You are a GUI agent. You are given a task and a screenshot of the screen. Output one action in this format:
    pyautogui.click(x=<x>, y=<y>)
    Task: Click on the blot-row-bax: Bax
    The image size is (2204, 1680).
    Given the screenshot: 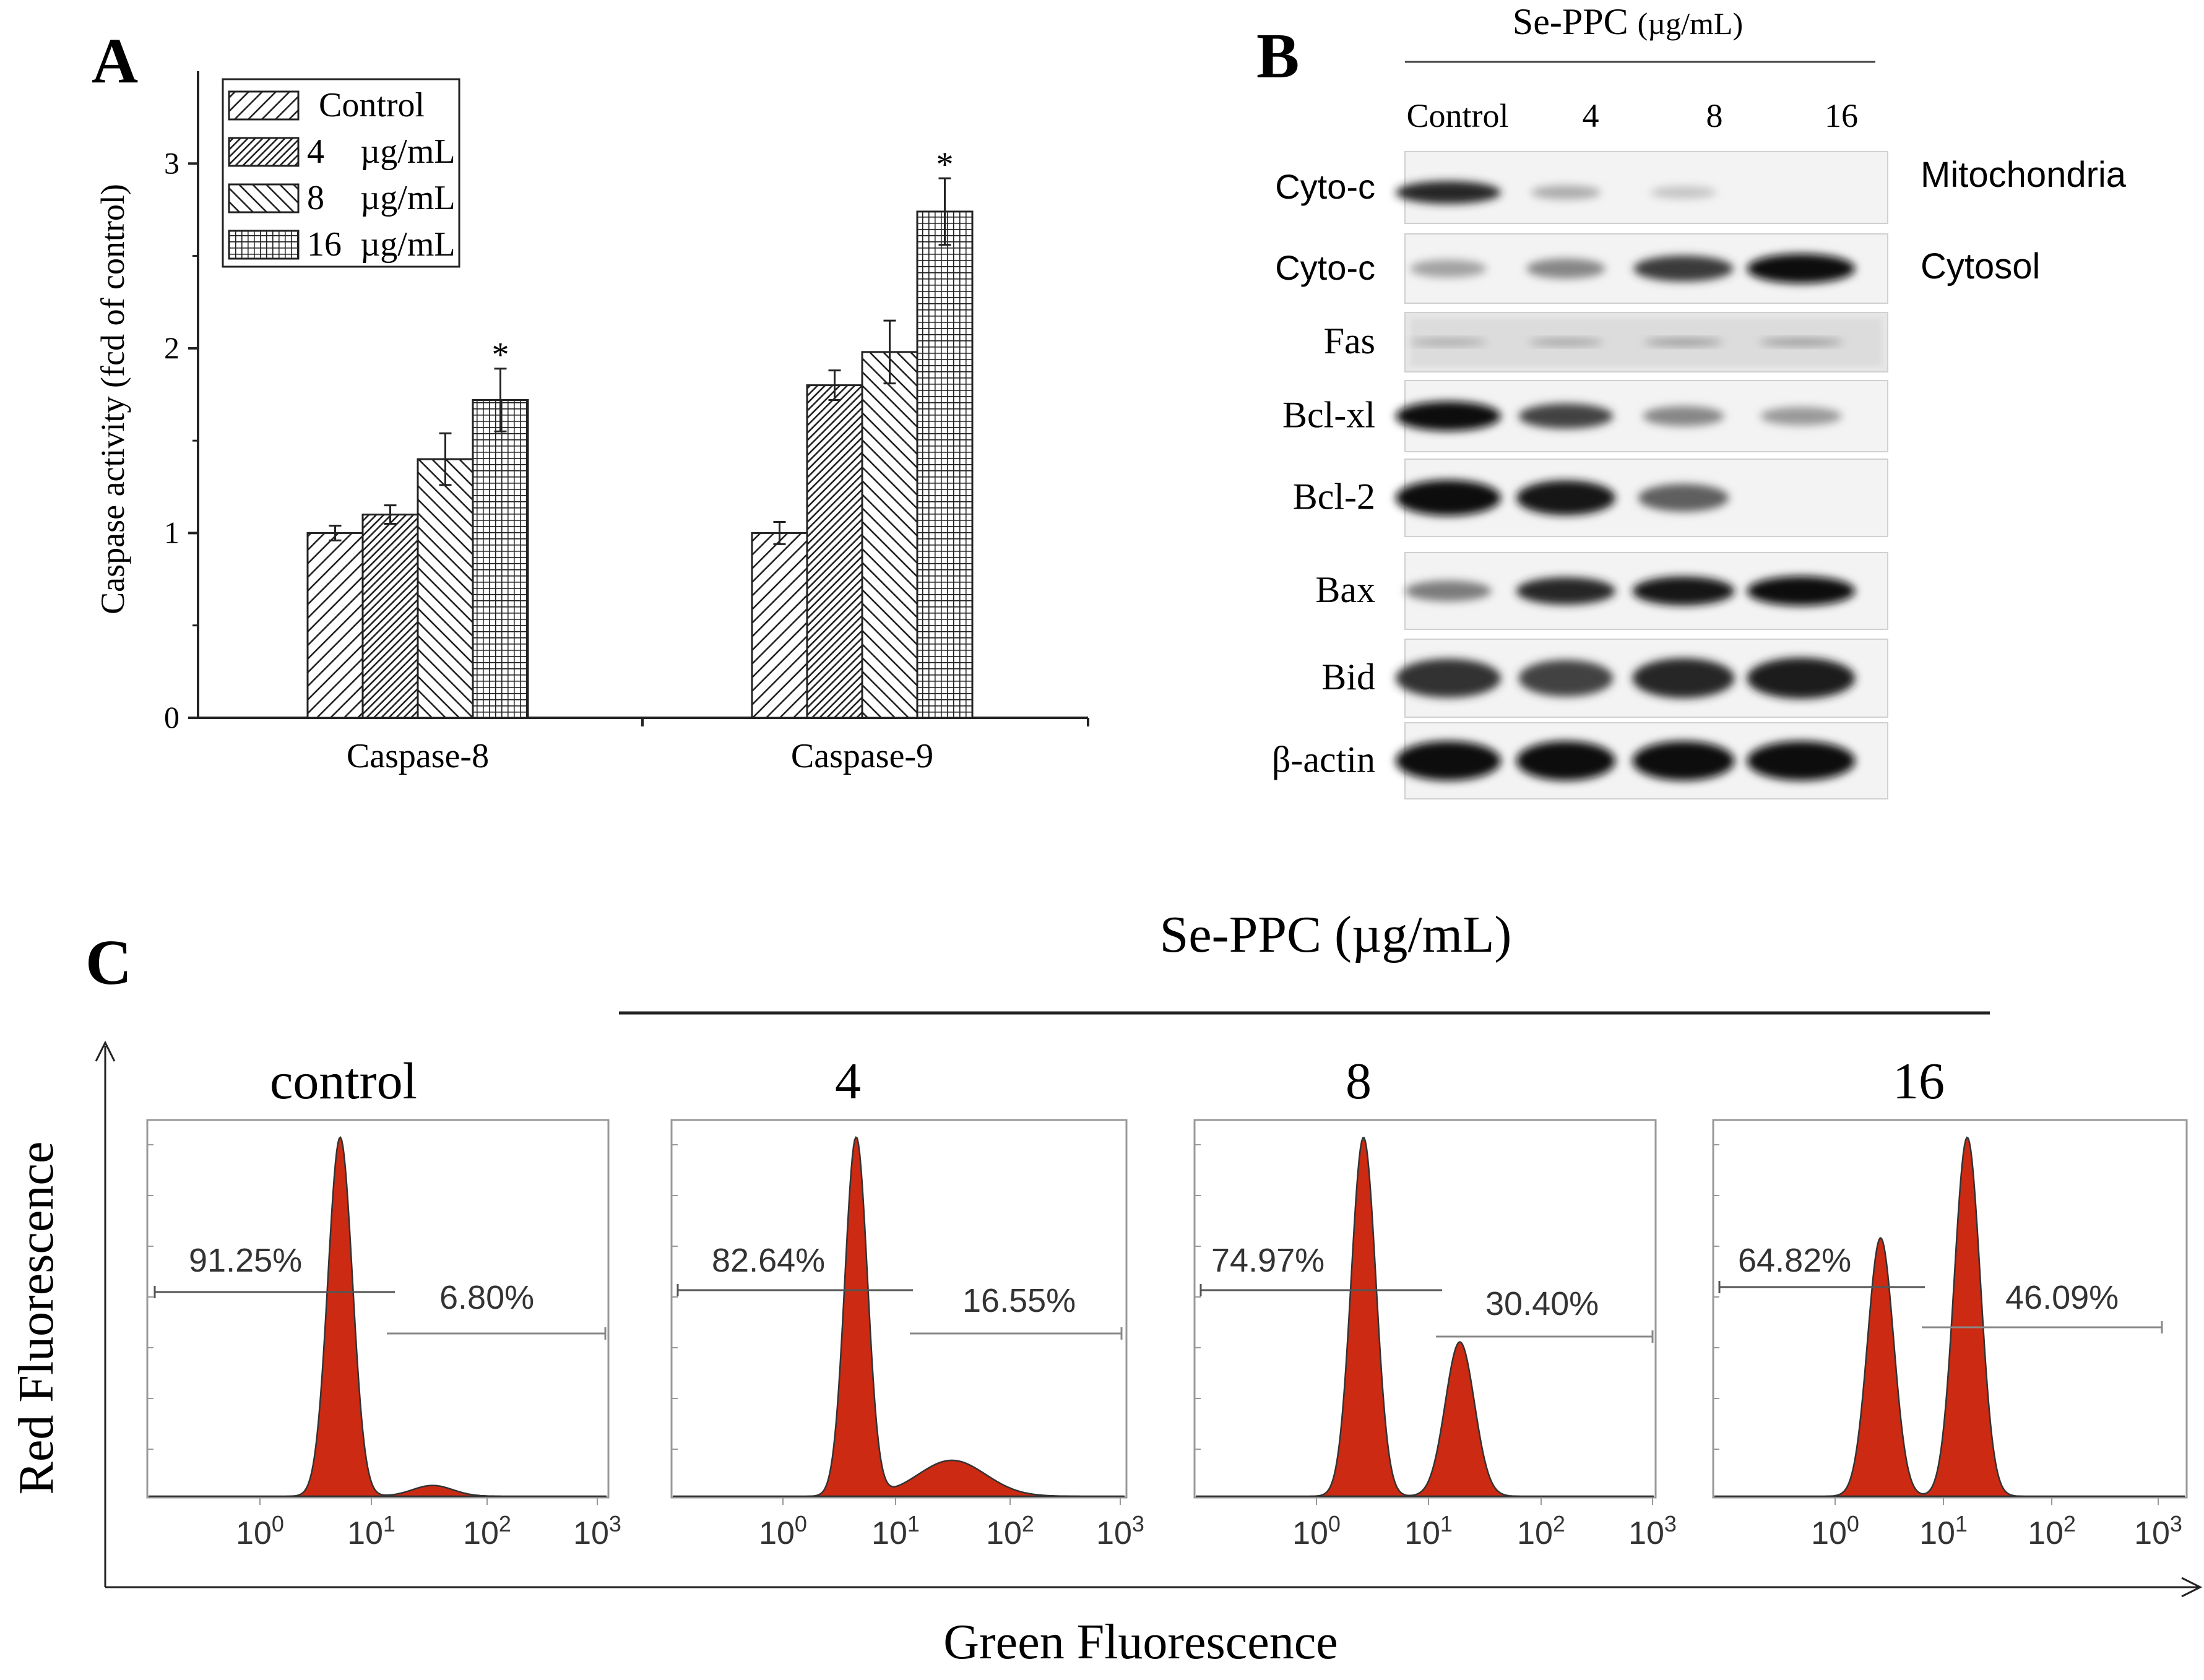 What is the action you would take?
    pyautogui.click(x=1602, y=591)
    